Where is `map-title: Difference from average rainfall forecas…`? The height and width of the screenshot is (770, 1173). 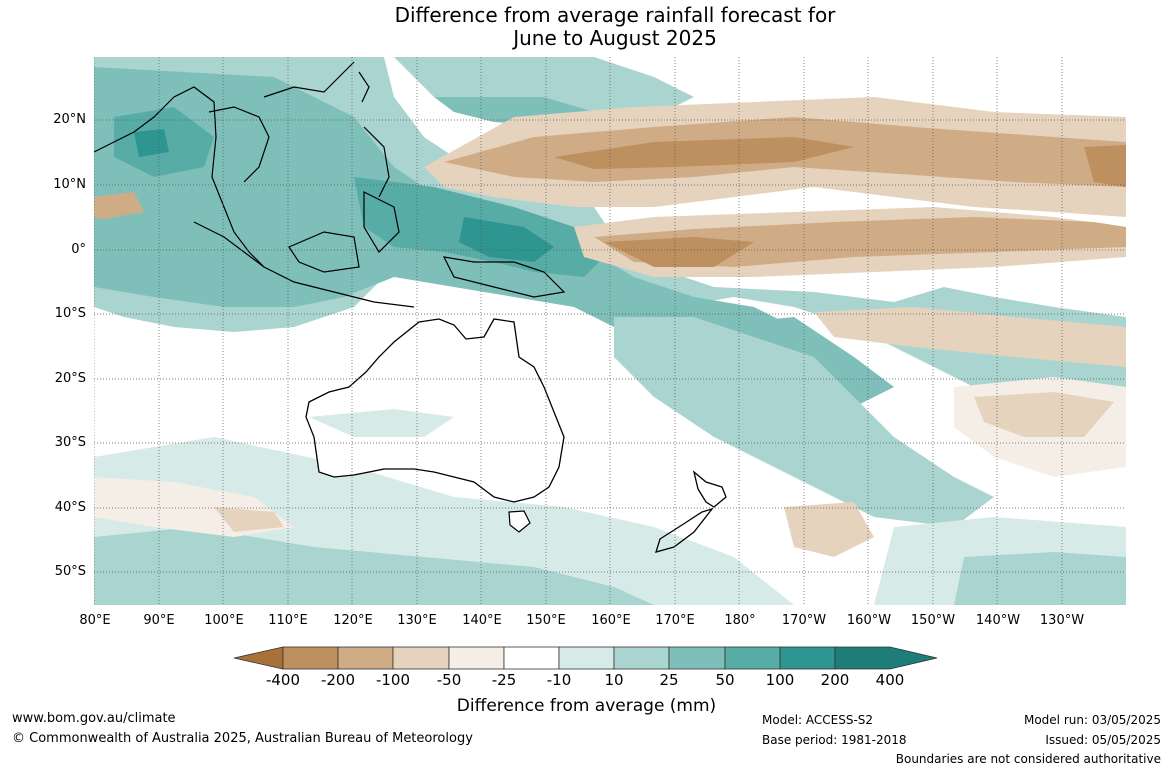
map-title: Difference from average rainfall forecas… is located at coordinates (586, 27).